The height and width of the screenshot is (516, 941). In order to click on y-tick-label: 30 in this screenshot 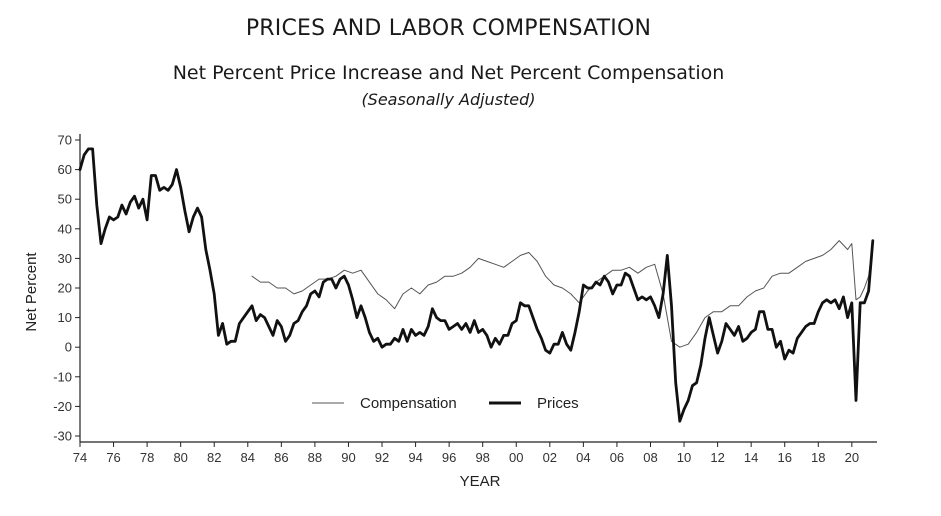, I will do `click(65, 258)`.